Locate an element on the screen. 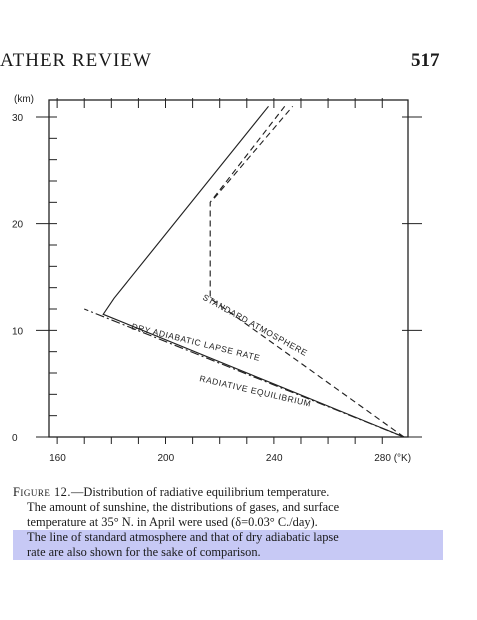 Image resolution: width=477 pixels, height=620 pixels. x-tick-label: 200 is located at coordinates (166, 458).